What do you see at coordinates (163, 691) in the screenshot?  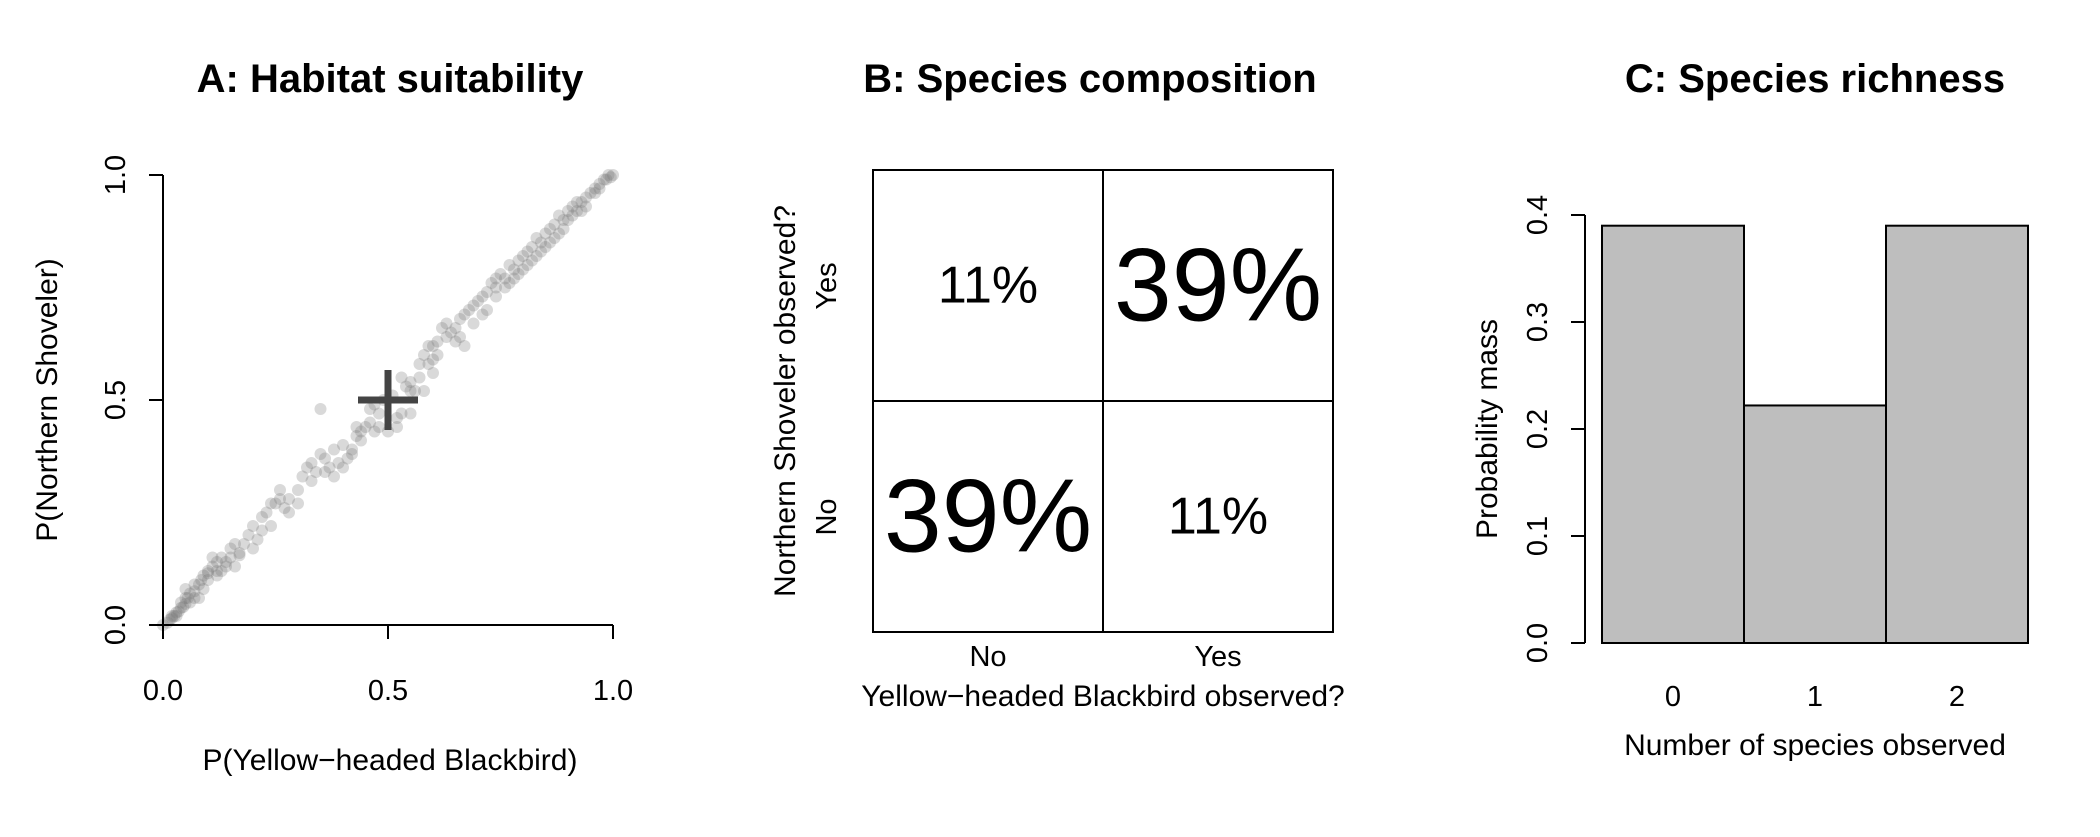 I see `x-tick-label: 0.0` at bounding box center [163, 691].